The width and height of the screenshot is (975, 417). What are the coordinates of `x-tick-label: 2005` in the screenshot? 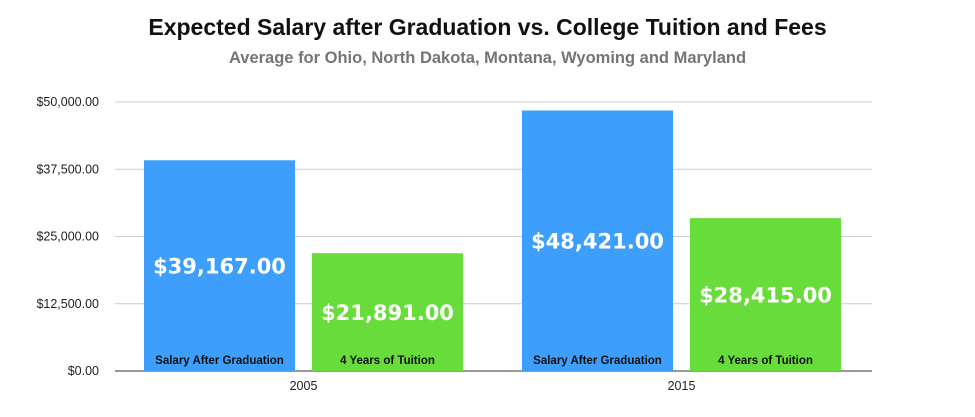 It's located at (304, 386).